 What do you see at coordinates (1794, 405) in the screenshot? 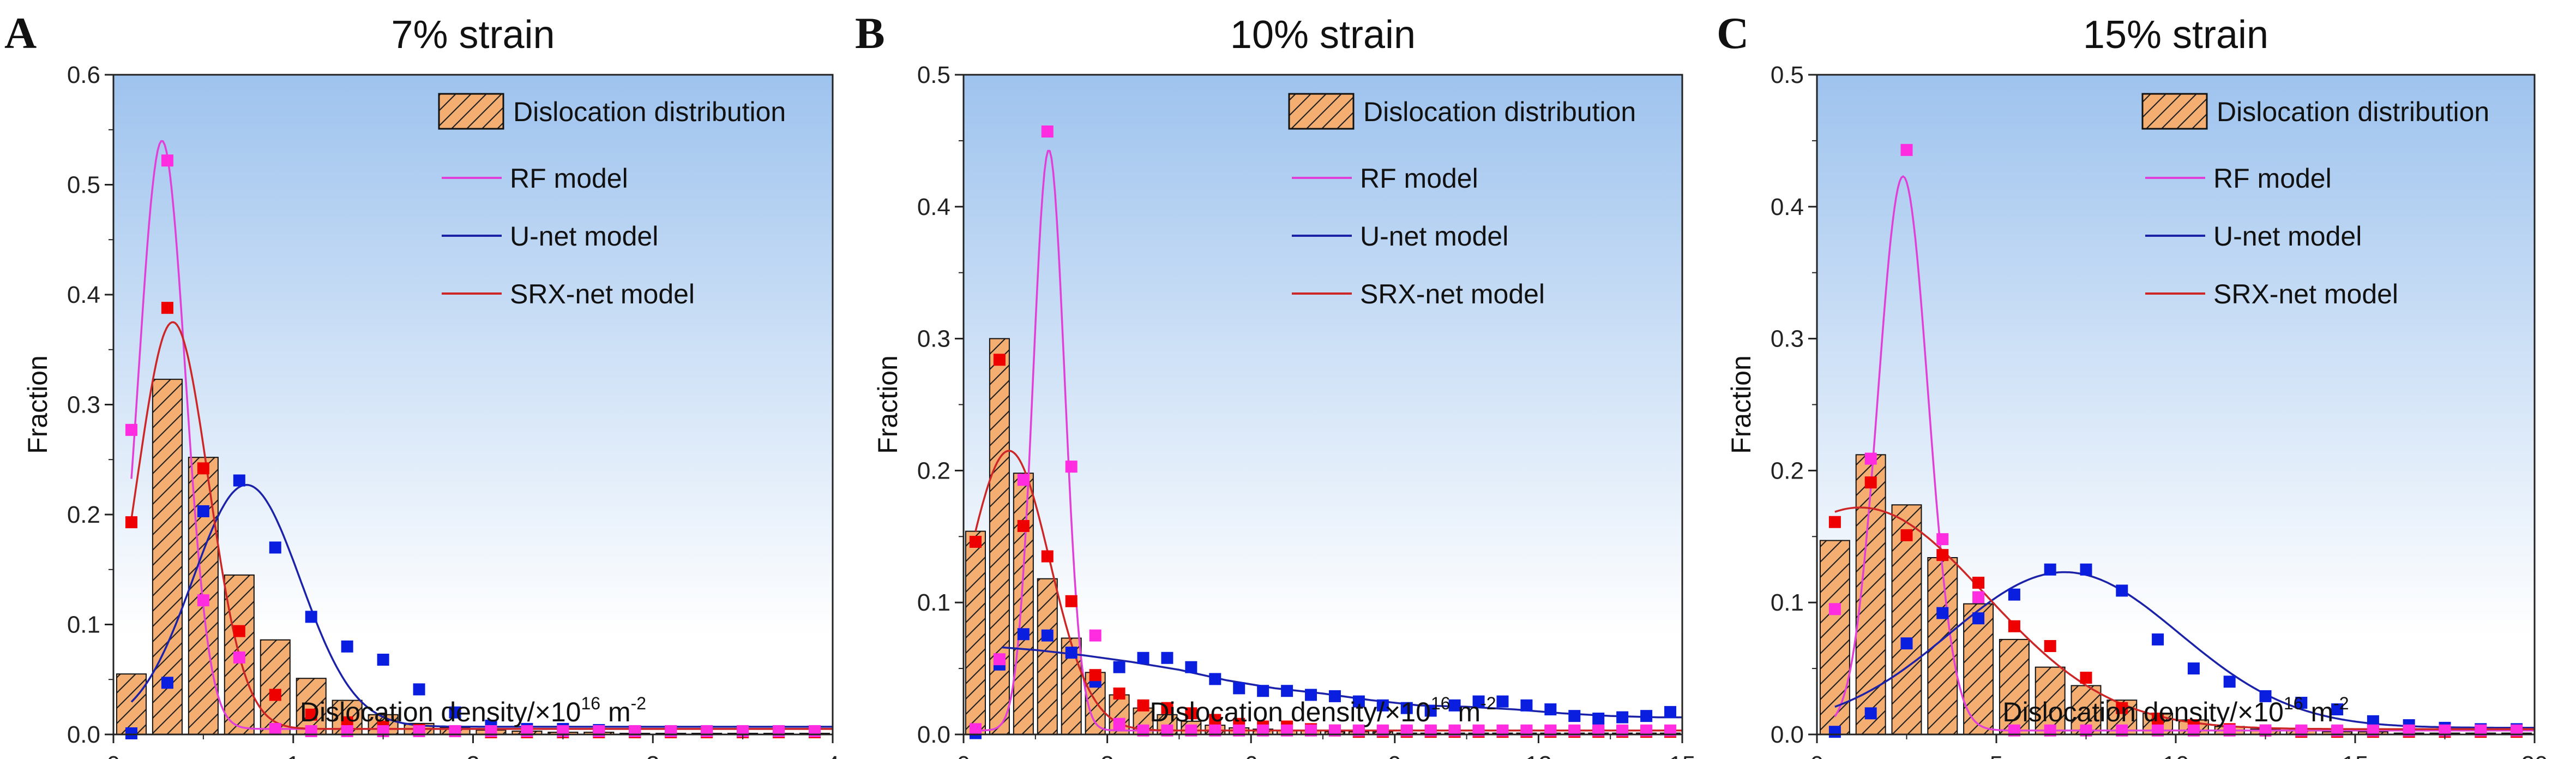
I see `y-axis: 0.0 0.1 0.2 0.3 0.4 0.5` at bounding box center [1794, 405].